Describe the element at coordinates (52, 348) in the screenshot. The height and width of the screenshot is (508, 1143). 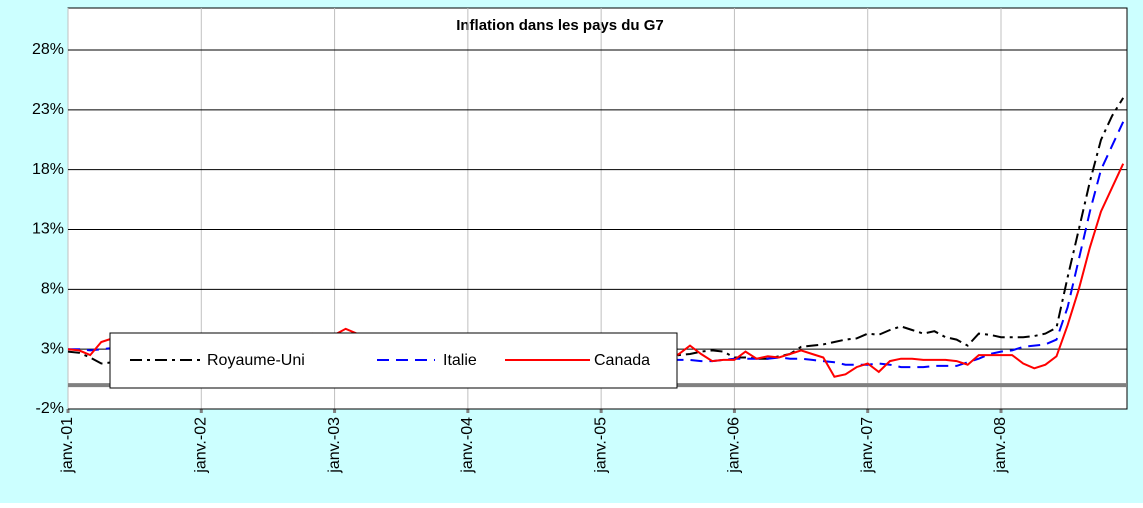
I see `y-tick-label: 3%` at that location.